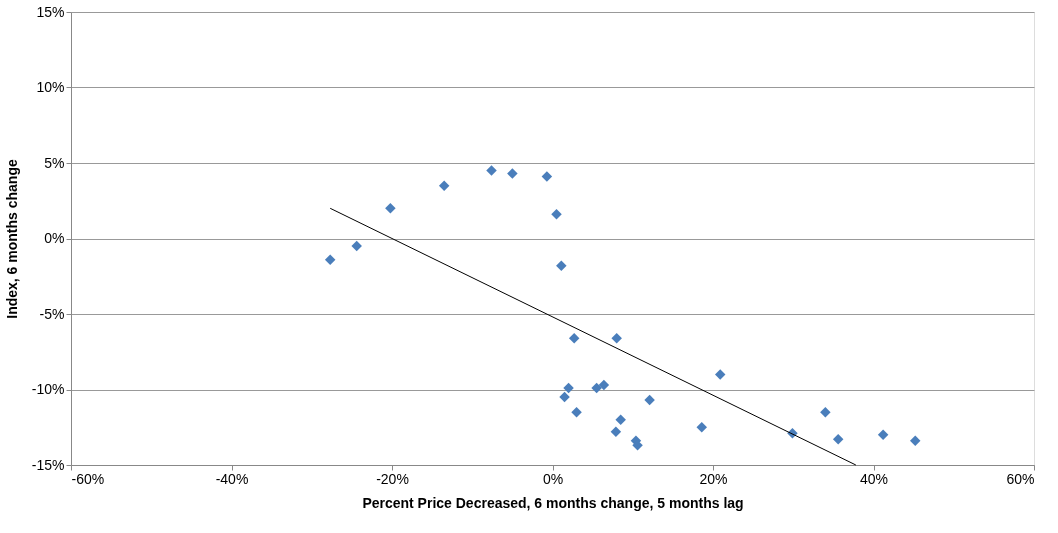  What do you see at coordinates (54, 162) in the screenshot?
I see `y-tick-label: 5%` at bounding box center [54, 162].